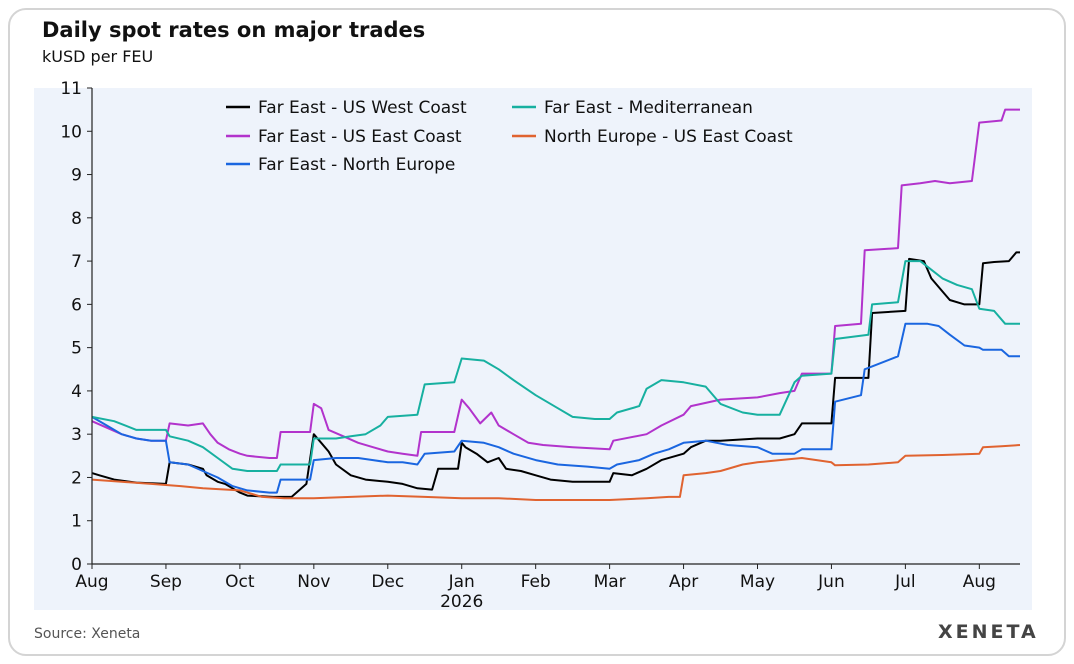 This screenshot has width=1074, height=664. I want to click on x-tick-label: May, so click(757, 582).